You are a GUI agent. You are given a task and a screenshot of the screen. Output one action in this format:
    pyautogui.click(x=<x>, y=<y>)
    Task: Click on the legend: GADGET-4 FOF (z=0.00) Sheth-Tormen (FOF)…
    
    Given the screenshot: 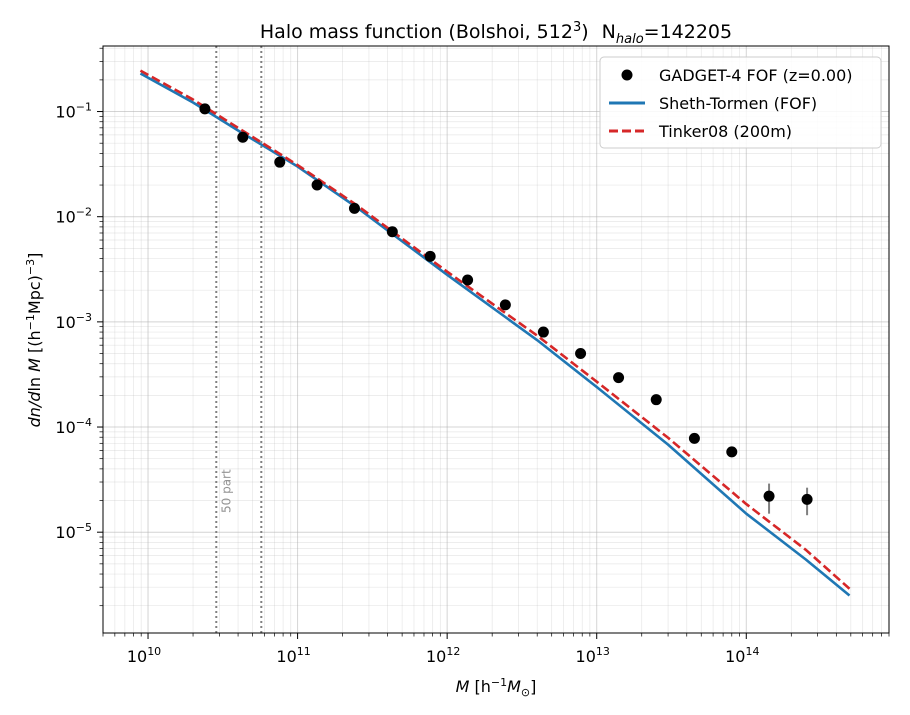 What is the action you would take?
    pyautogui.click(x=740, y=102)
    